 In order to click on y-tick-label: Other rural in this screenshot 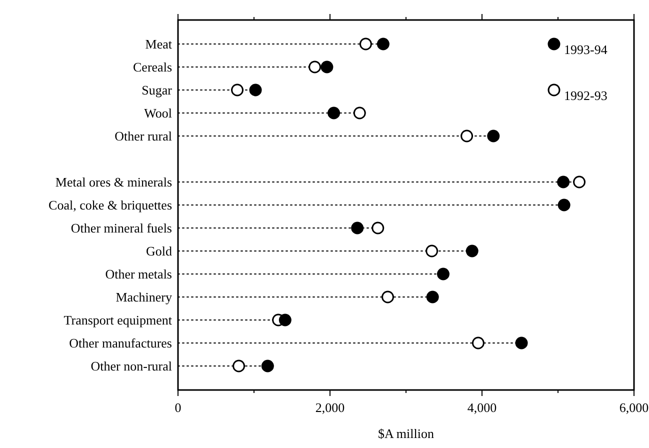, I will do `click(143, 136)`.